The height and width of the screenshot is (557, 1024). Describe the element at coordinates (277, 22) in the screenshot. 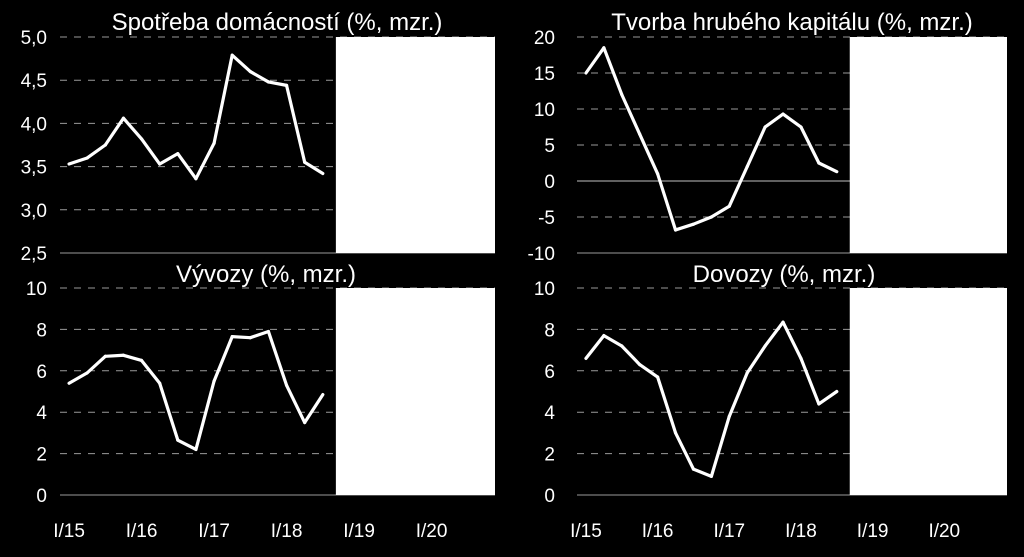

I see `chart-title: Spotřeba domácností (%, mzr.)` at that location.